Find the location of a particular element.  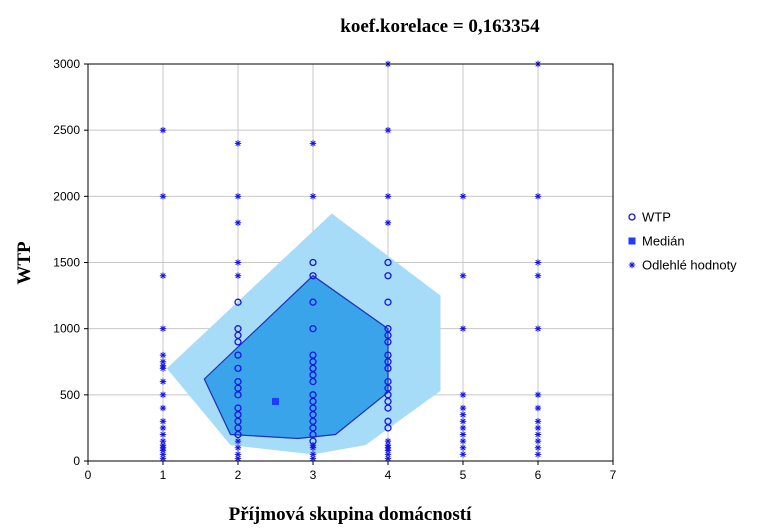

legend-label: Medián is located at coordinates (663, 241).